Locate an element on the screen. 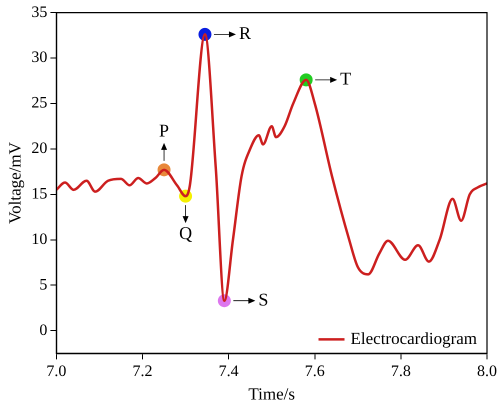 The height and width of the screenshot is (409, 501). x-tick-label: 7.6 is located at coordinates (314, 371).